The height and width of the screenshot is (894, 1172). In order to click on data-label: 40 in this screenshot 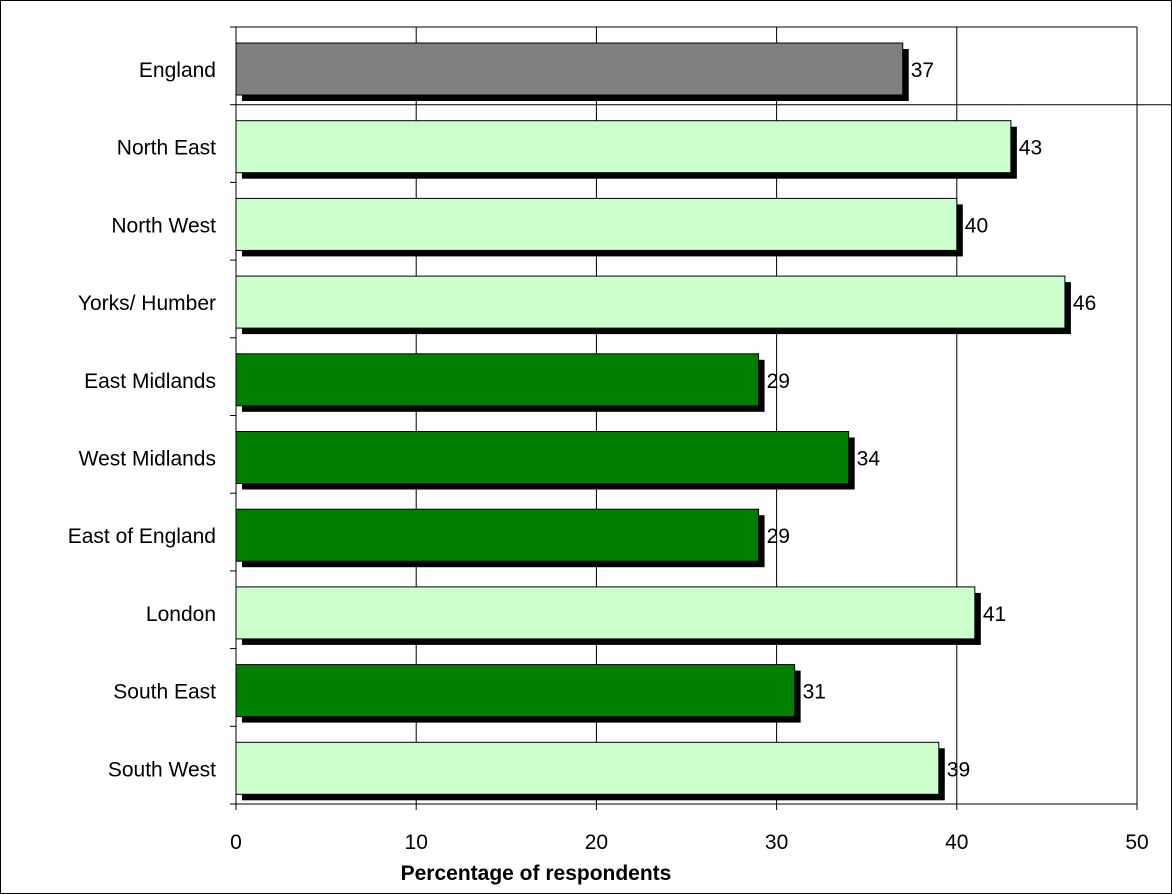, I will do `click(976, 225)`.